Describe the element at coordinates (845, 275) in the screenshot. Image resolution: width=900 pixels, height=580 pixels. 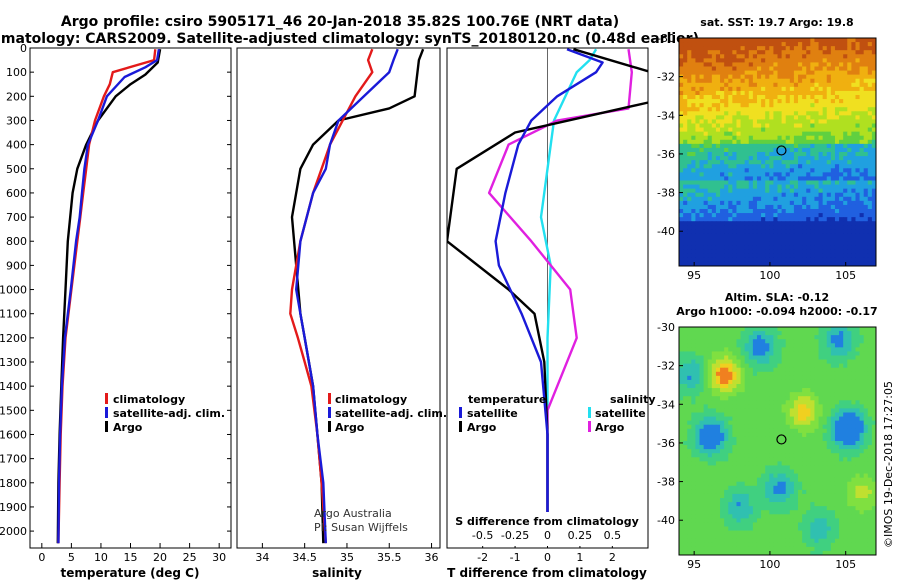
I see `map-x-tick-label: 105` at that location.